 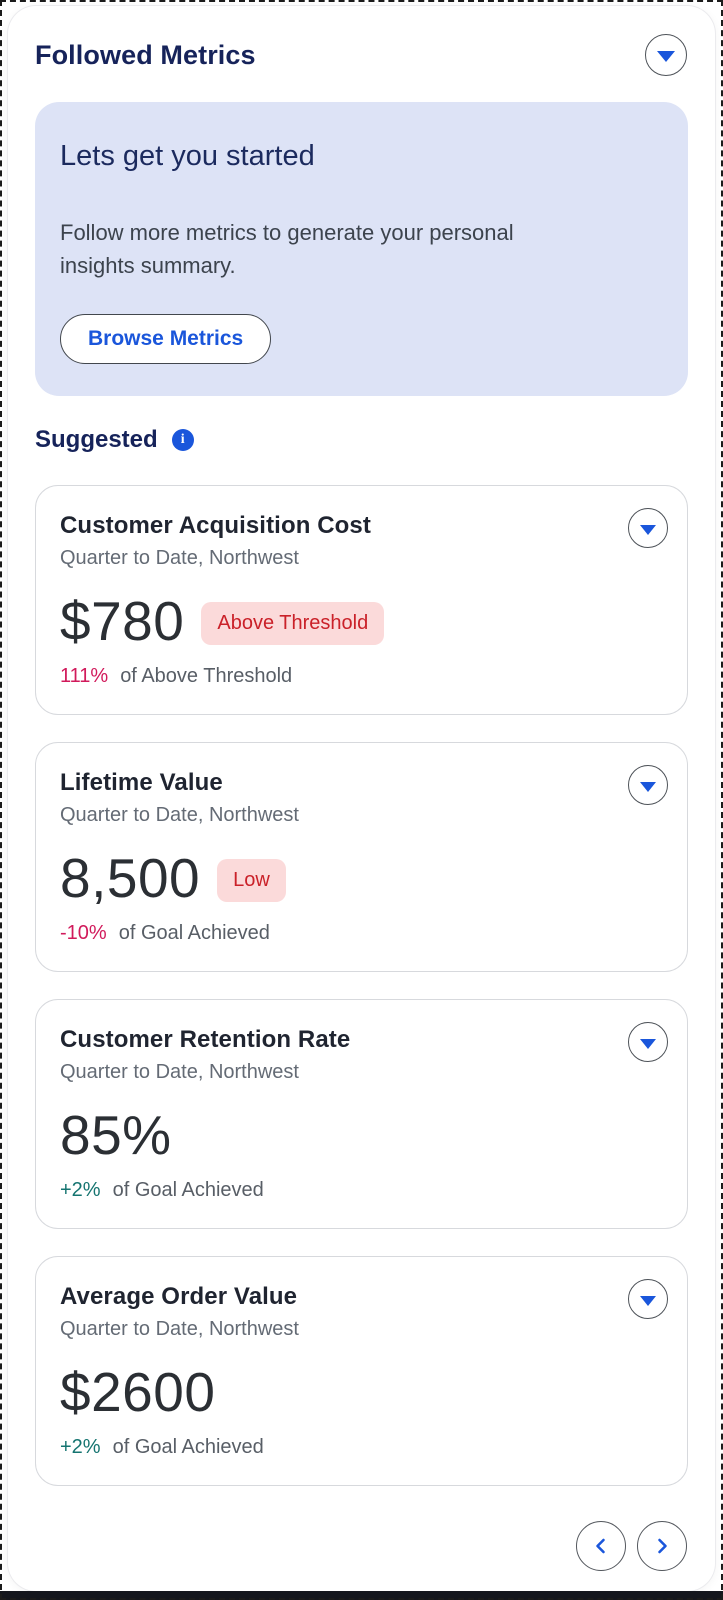 What do you see at coordinates (179, 1296) in the screenshot?
I see `metric-title: Average Order Value` at bounding box center [179, 1296].